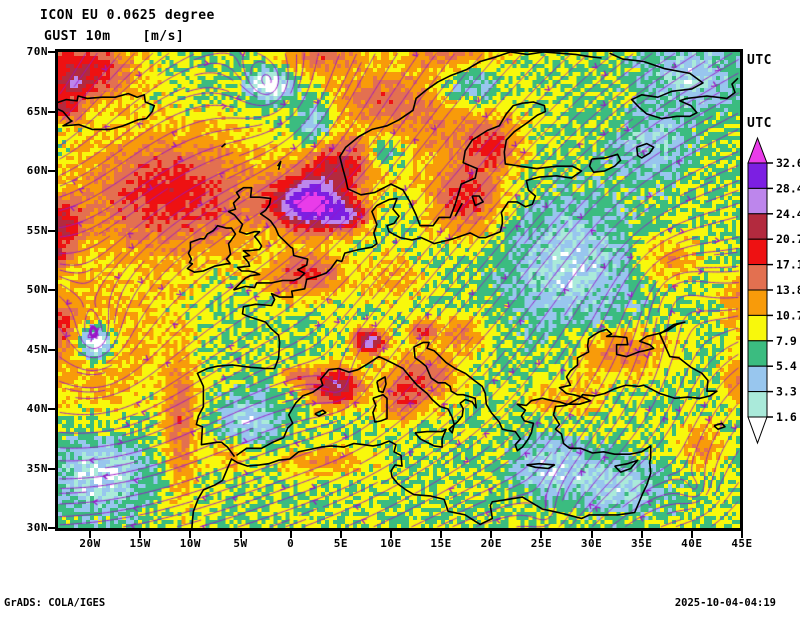 This screenshot has width=800, height=618. Describe the element at coordinates (725, 603) in the screenshot. I see `creation-timestamp: 2025-10-04-04:19` at that location.